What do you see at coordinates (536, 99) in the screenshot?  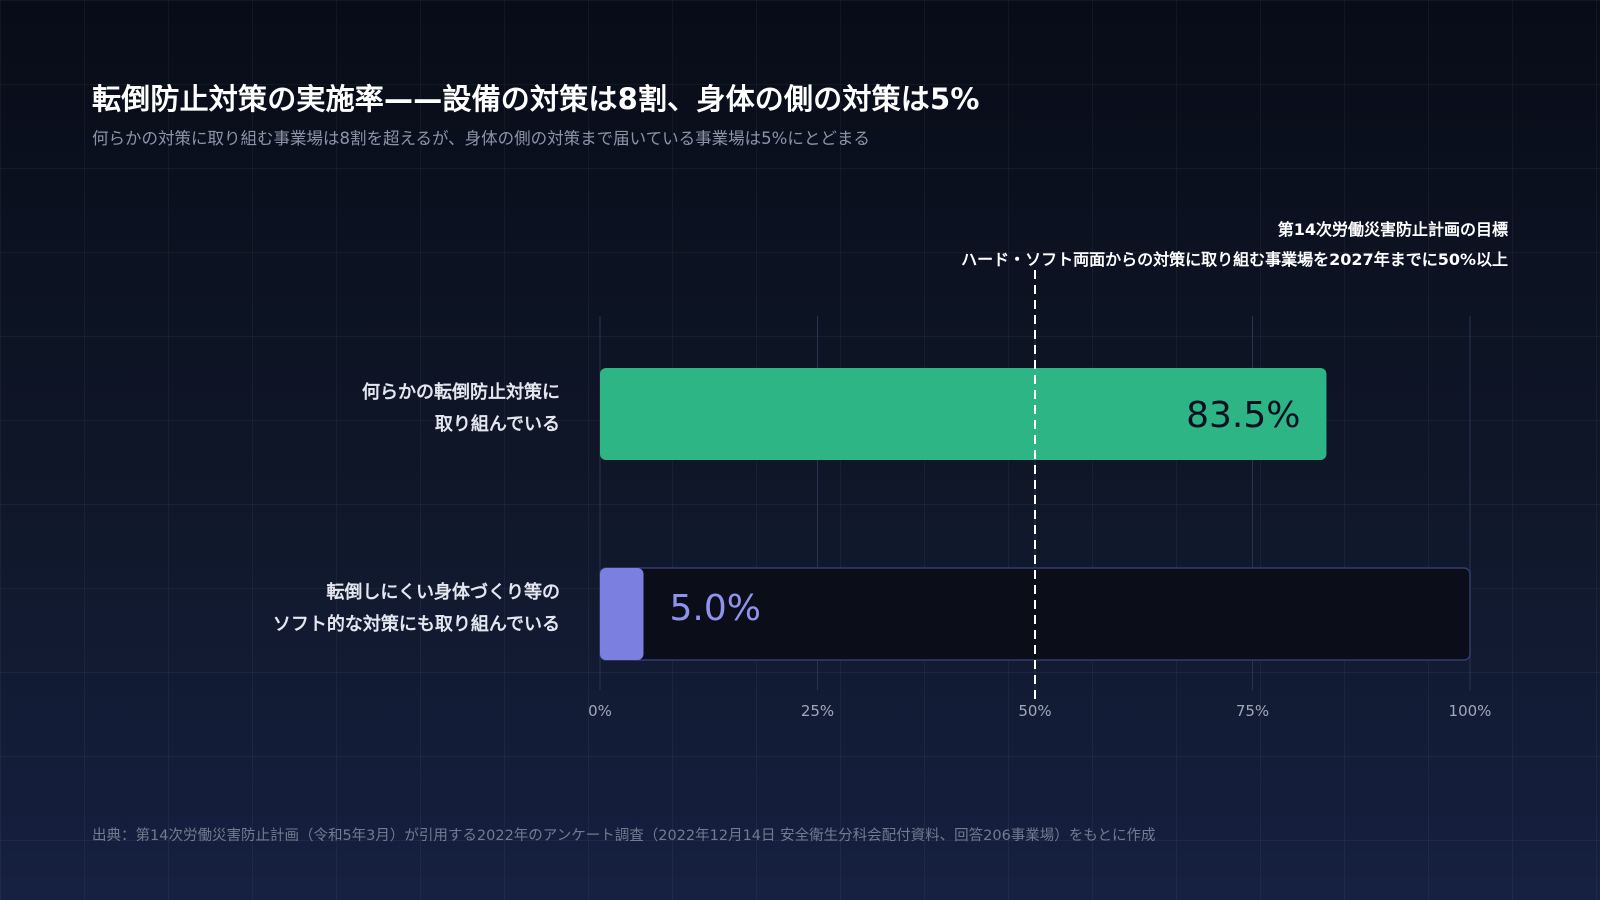 I see `chart-title: 転倒防止対策の実施率——設備の対策は8割、身体の側の対策は5%` at bounding box center [536, 99].